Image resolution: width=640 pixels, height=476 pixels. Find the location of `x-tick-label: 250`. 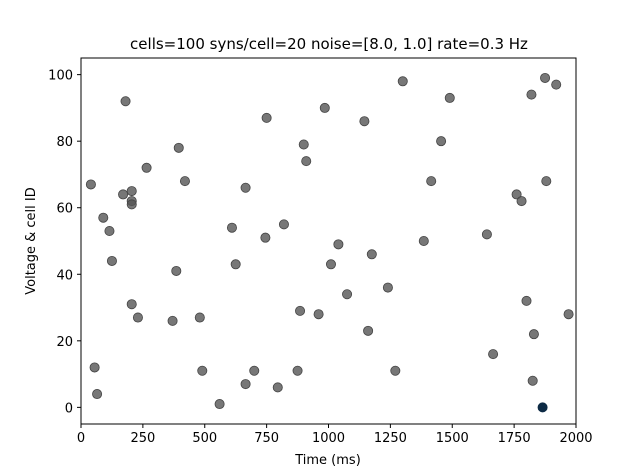

x-tick-label: 250 is located at coordinates (142, 438).